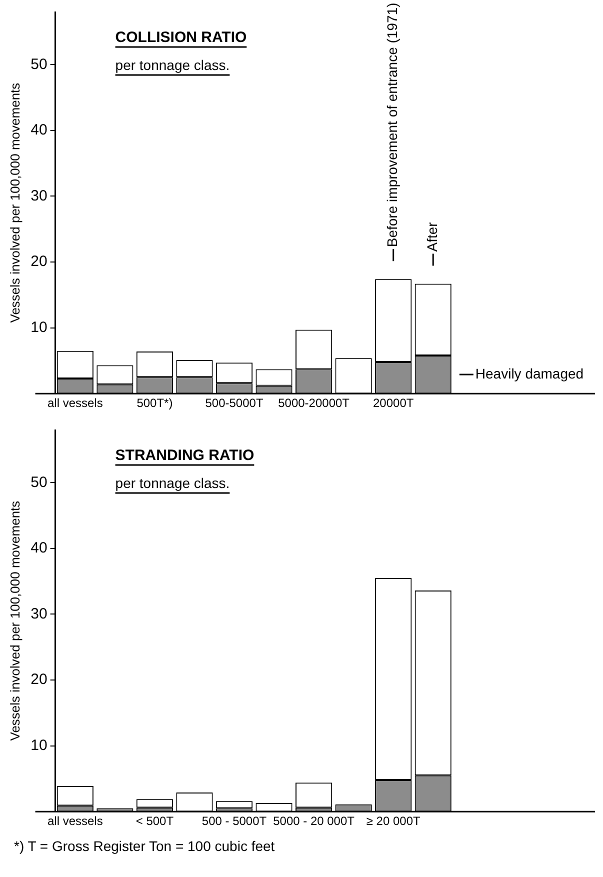 Image resolution: width=603 pixels, height=877 pixels. Describe the element at coordinates (155, 821) in the screenshot. I see `x-tick-label: < 500T` at that location.